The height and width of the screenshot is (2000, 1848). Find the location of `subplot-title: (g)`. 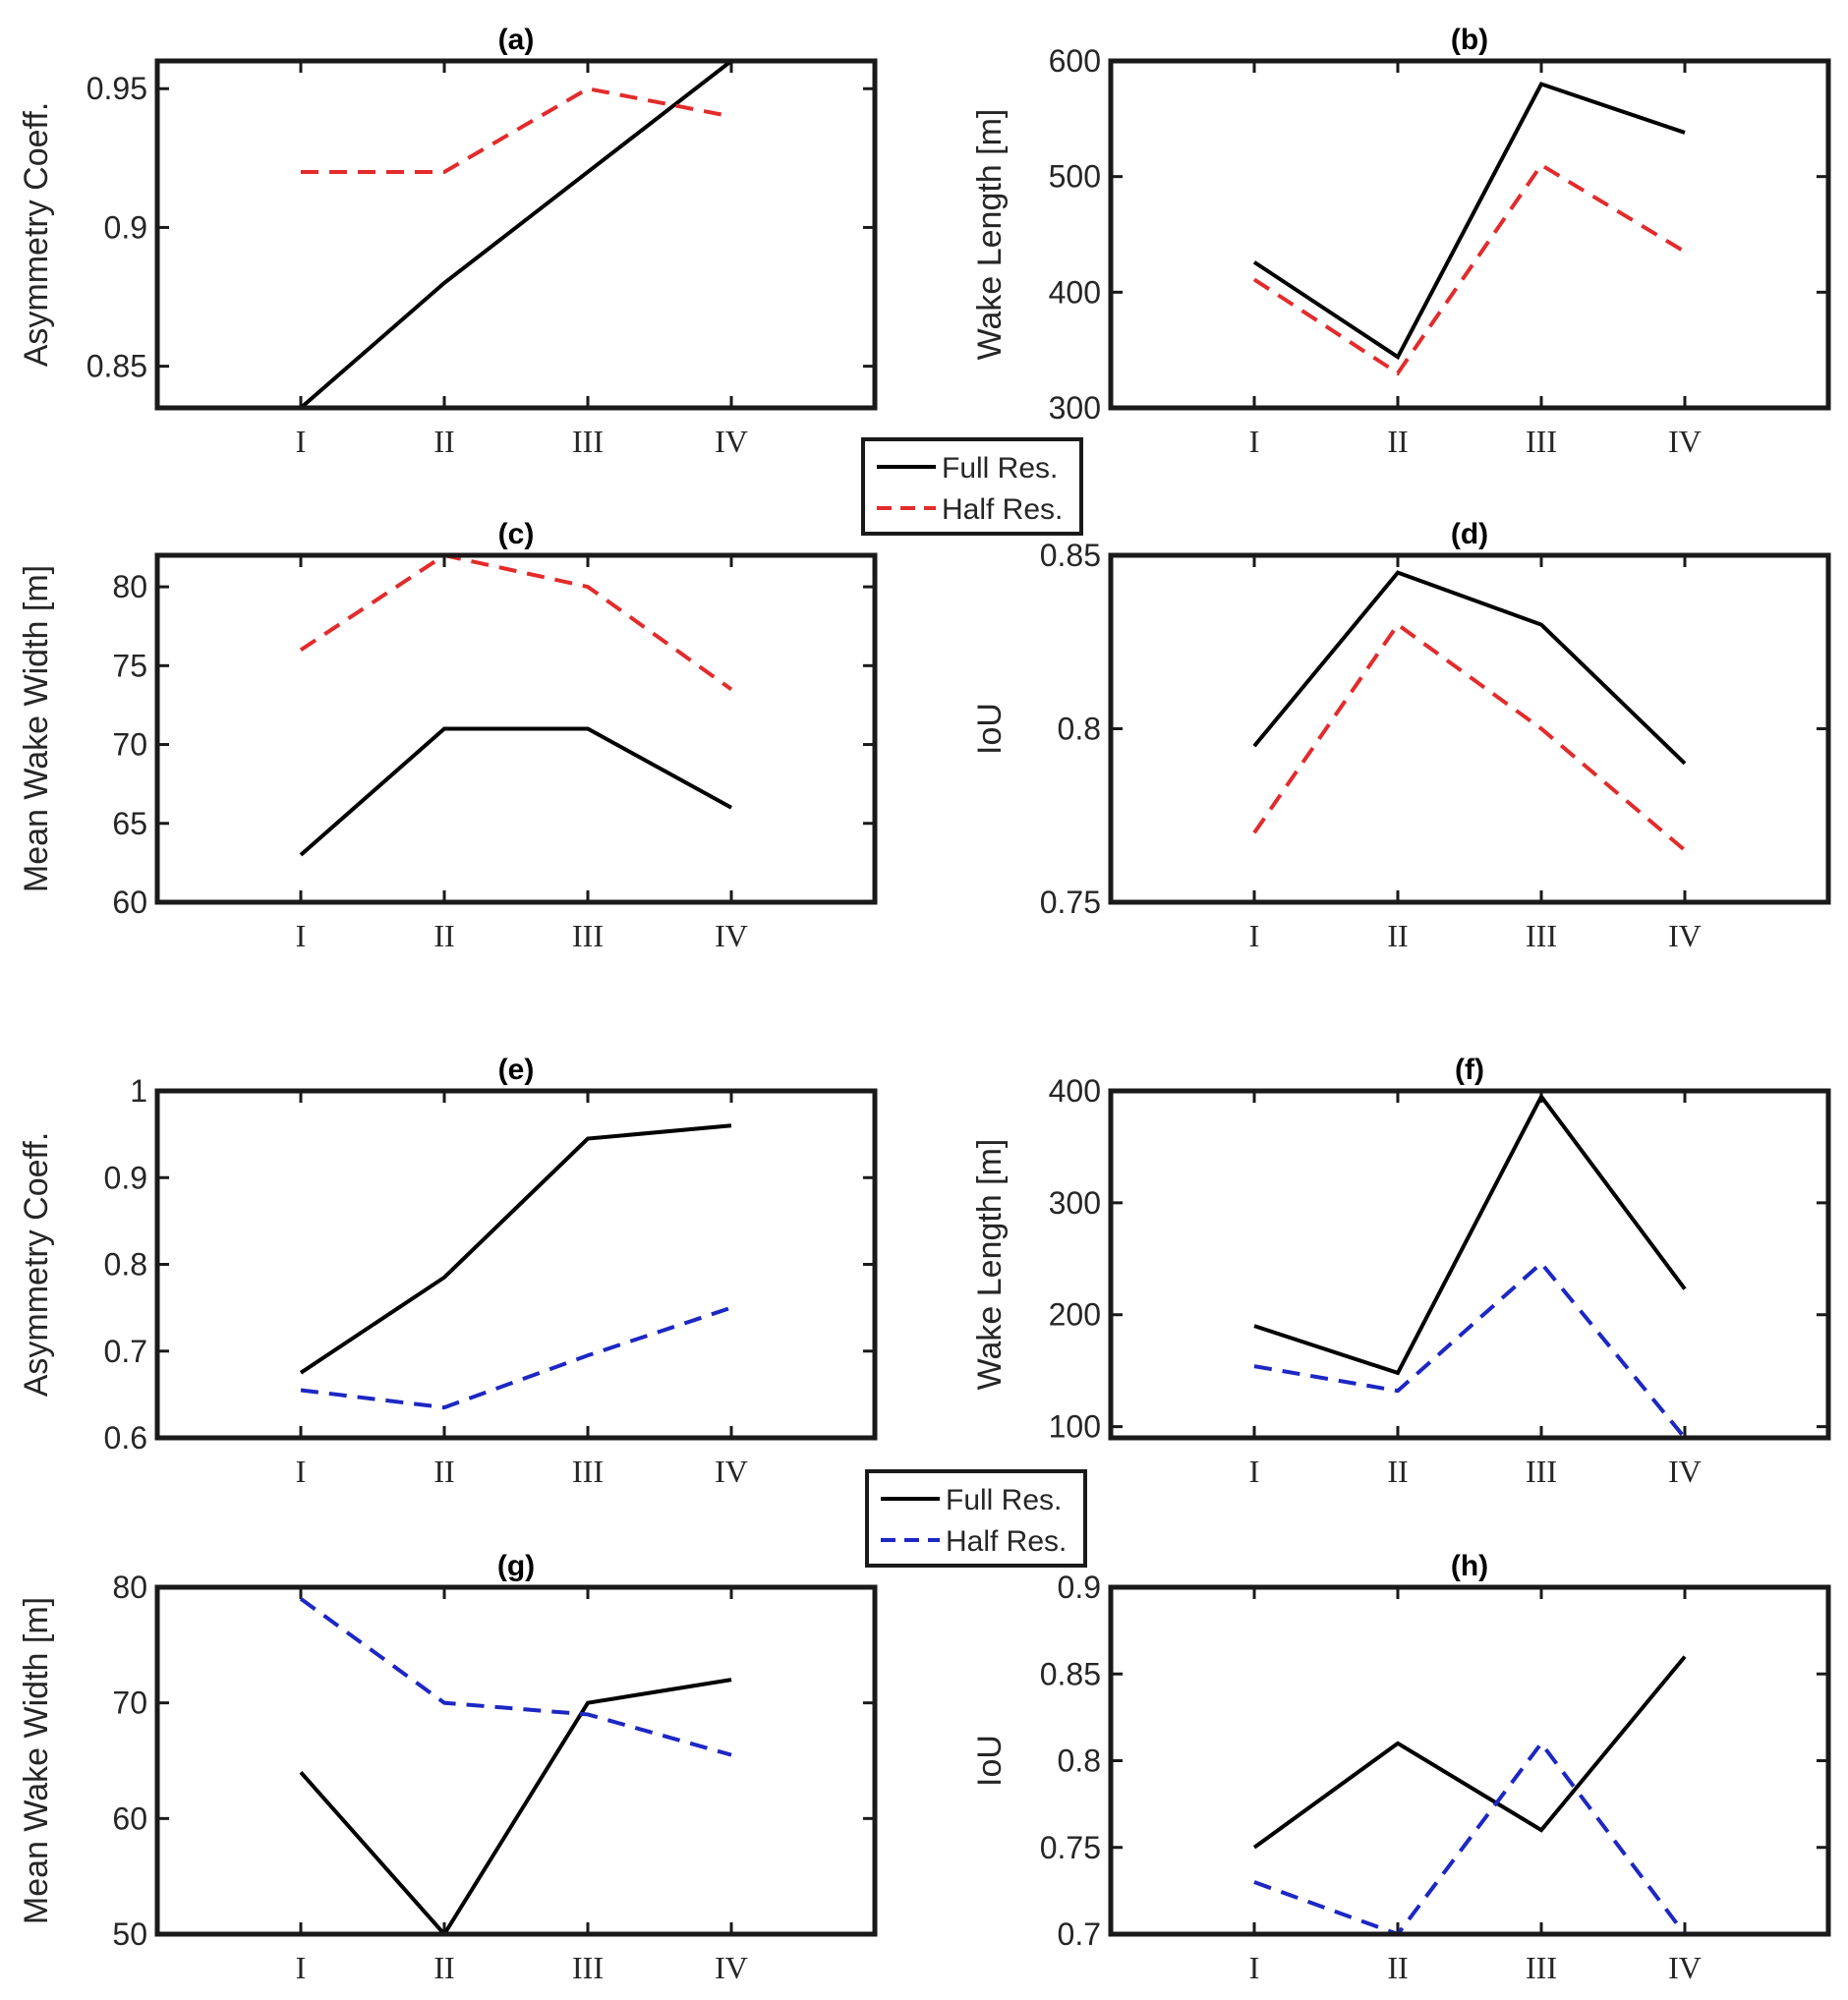

subplot-title: (g) is located at coordinates (516, 1566).